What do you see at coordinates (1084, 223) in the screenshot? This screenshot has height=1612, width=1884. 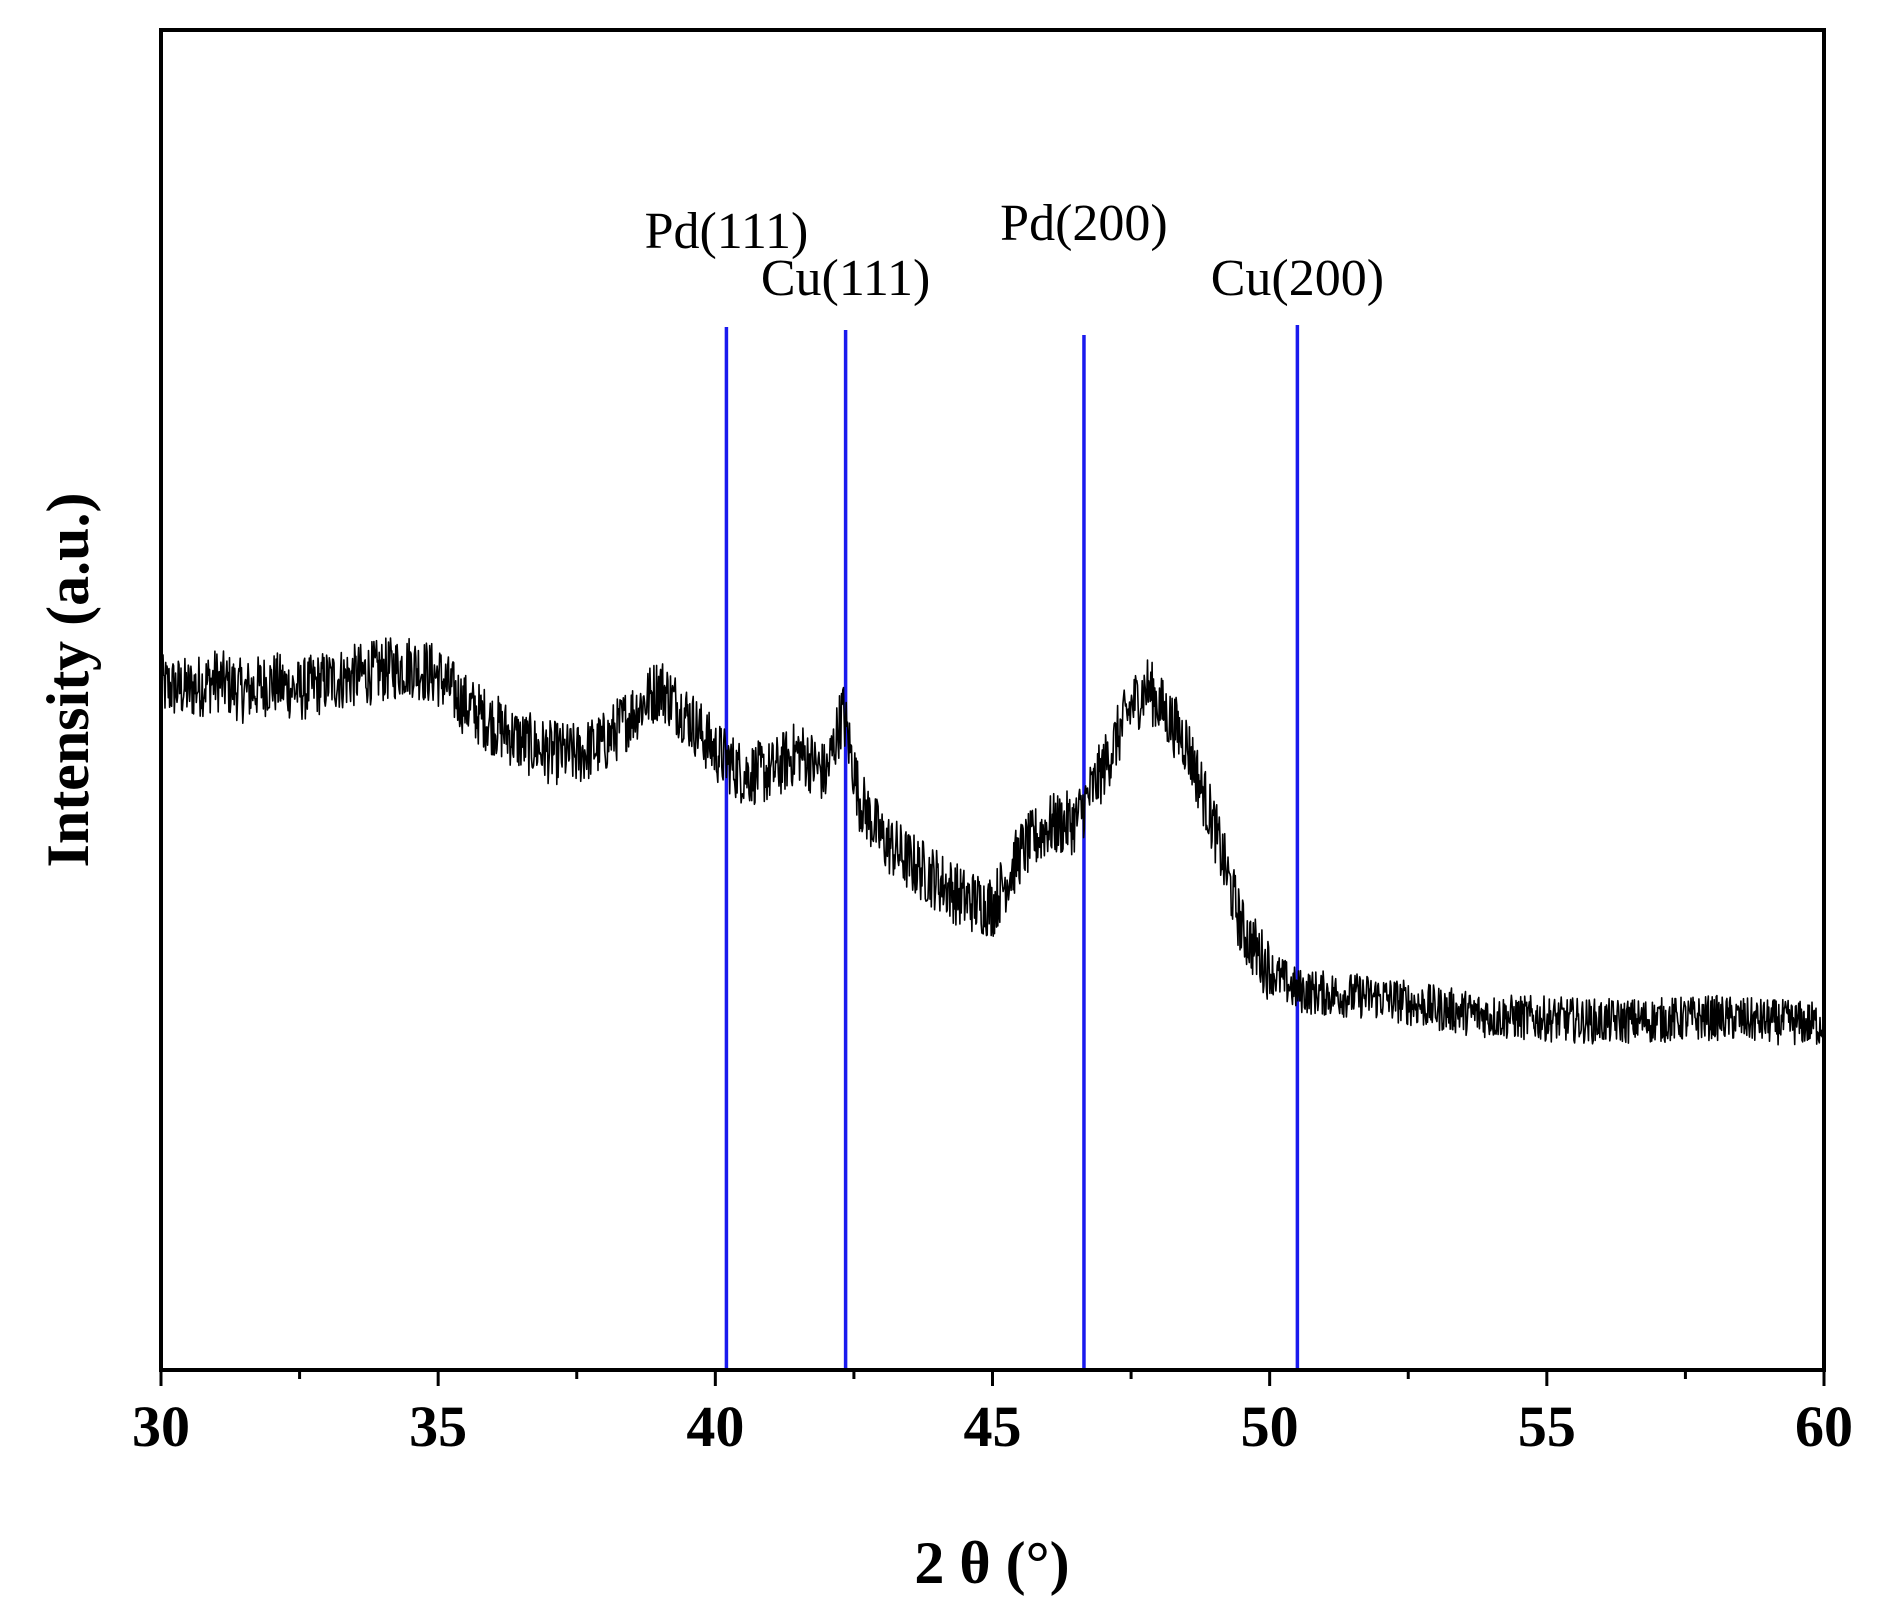 I see `reference-line-label: Pd(200)` at bounding box center [1084, 223].